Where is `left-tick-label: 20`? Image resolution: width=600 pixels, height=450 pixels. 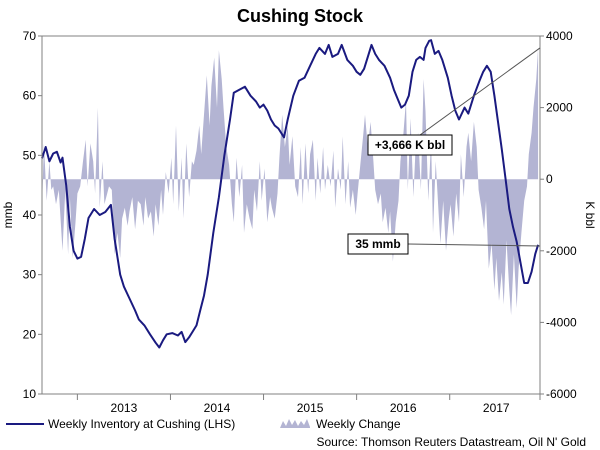
left-tick-label: 20 is located at coordinates (30, 334).